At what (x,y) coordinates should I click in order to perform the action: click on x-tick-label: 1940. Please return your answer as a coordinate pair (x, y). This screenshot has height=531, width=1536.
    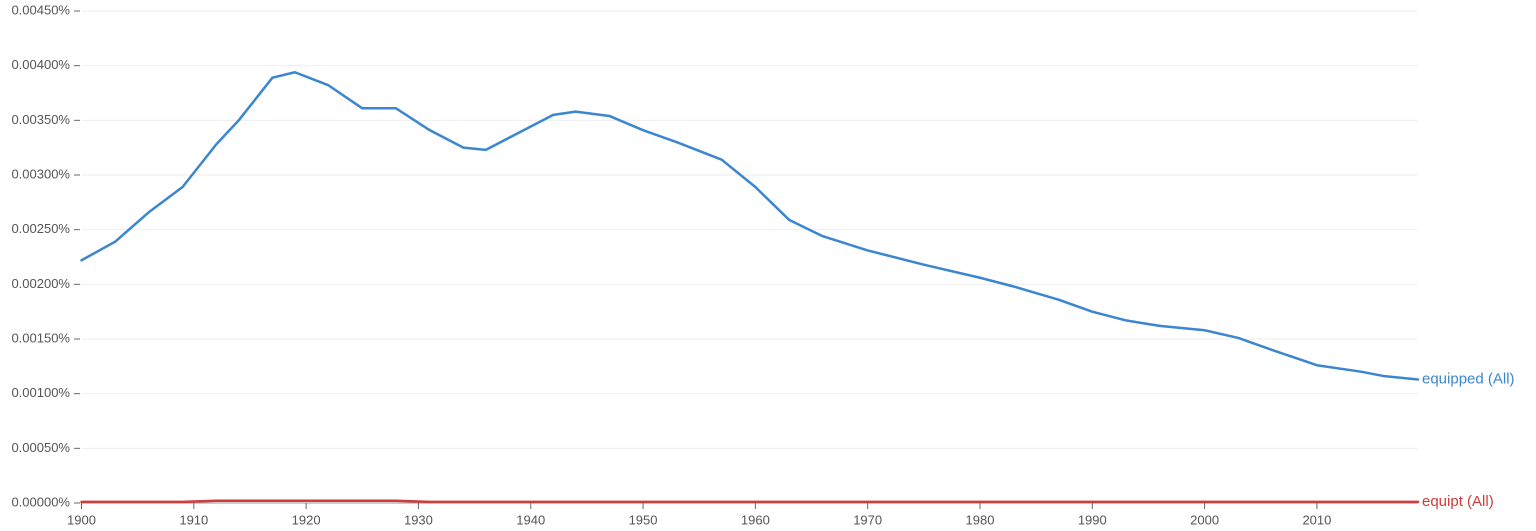
    Looking at the image, I should click on (530, 519).